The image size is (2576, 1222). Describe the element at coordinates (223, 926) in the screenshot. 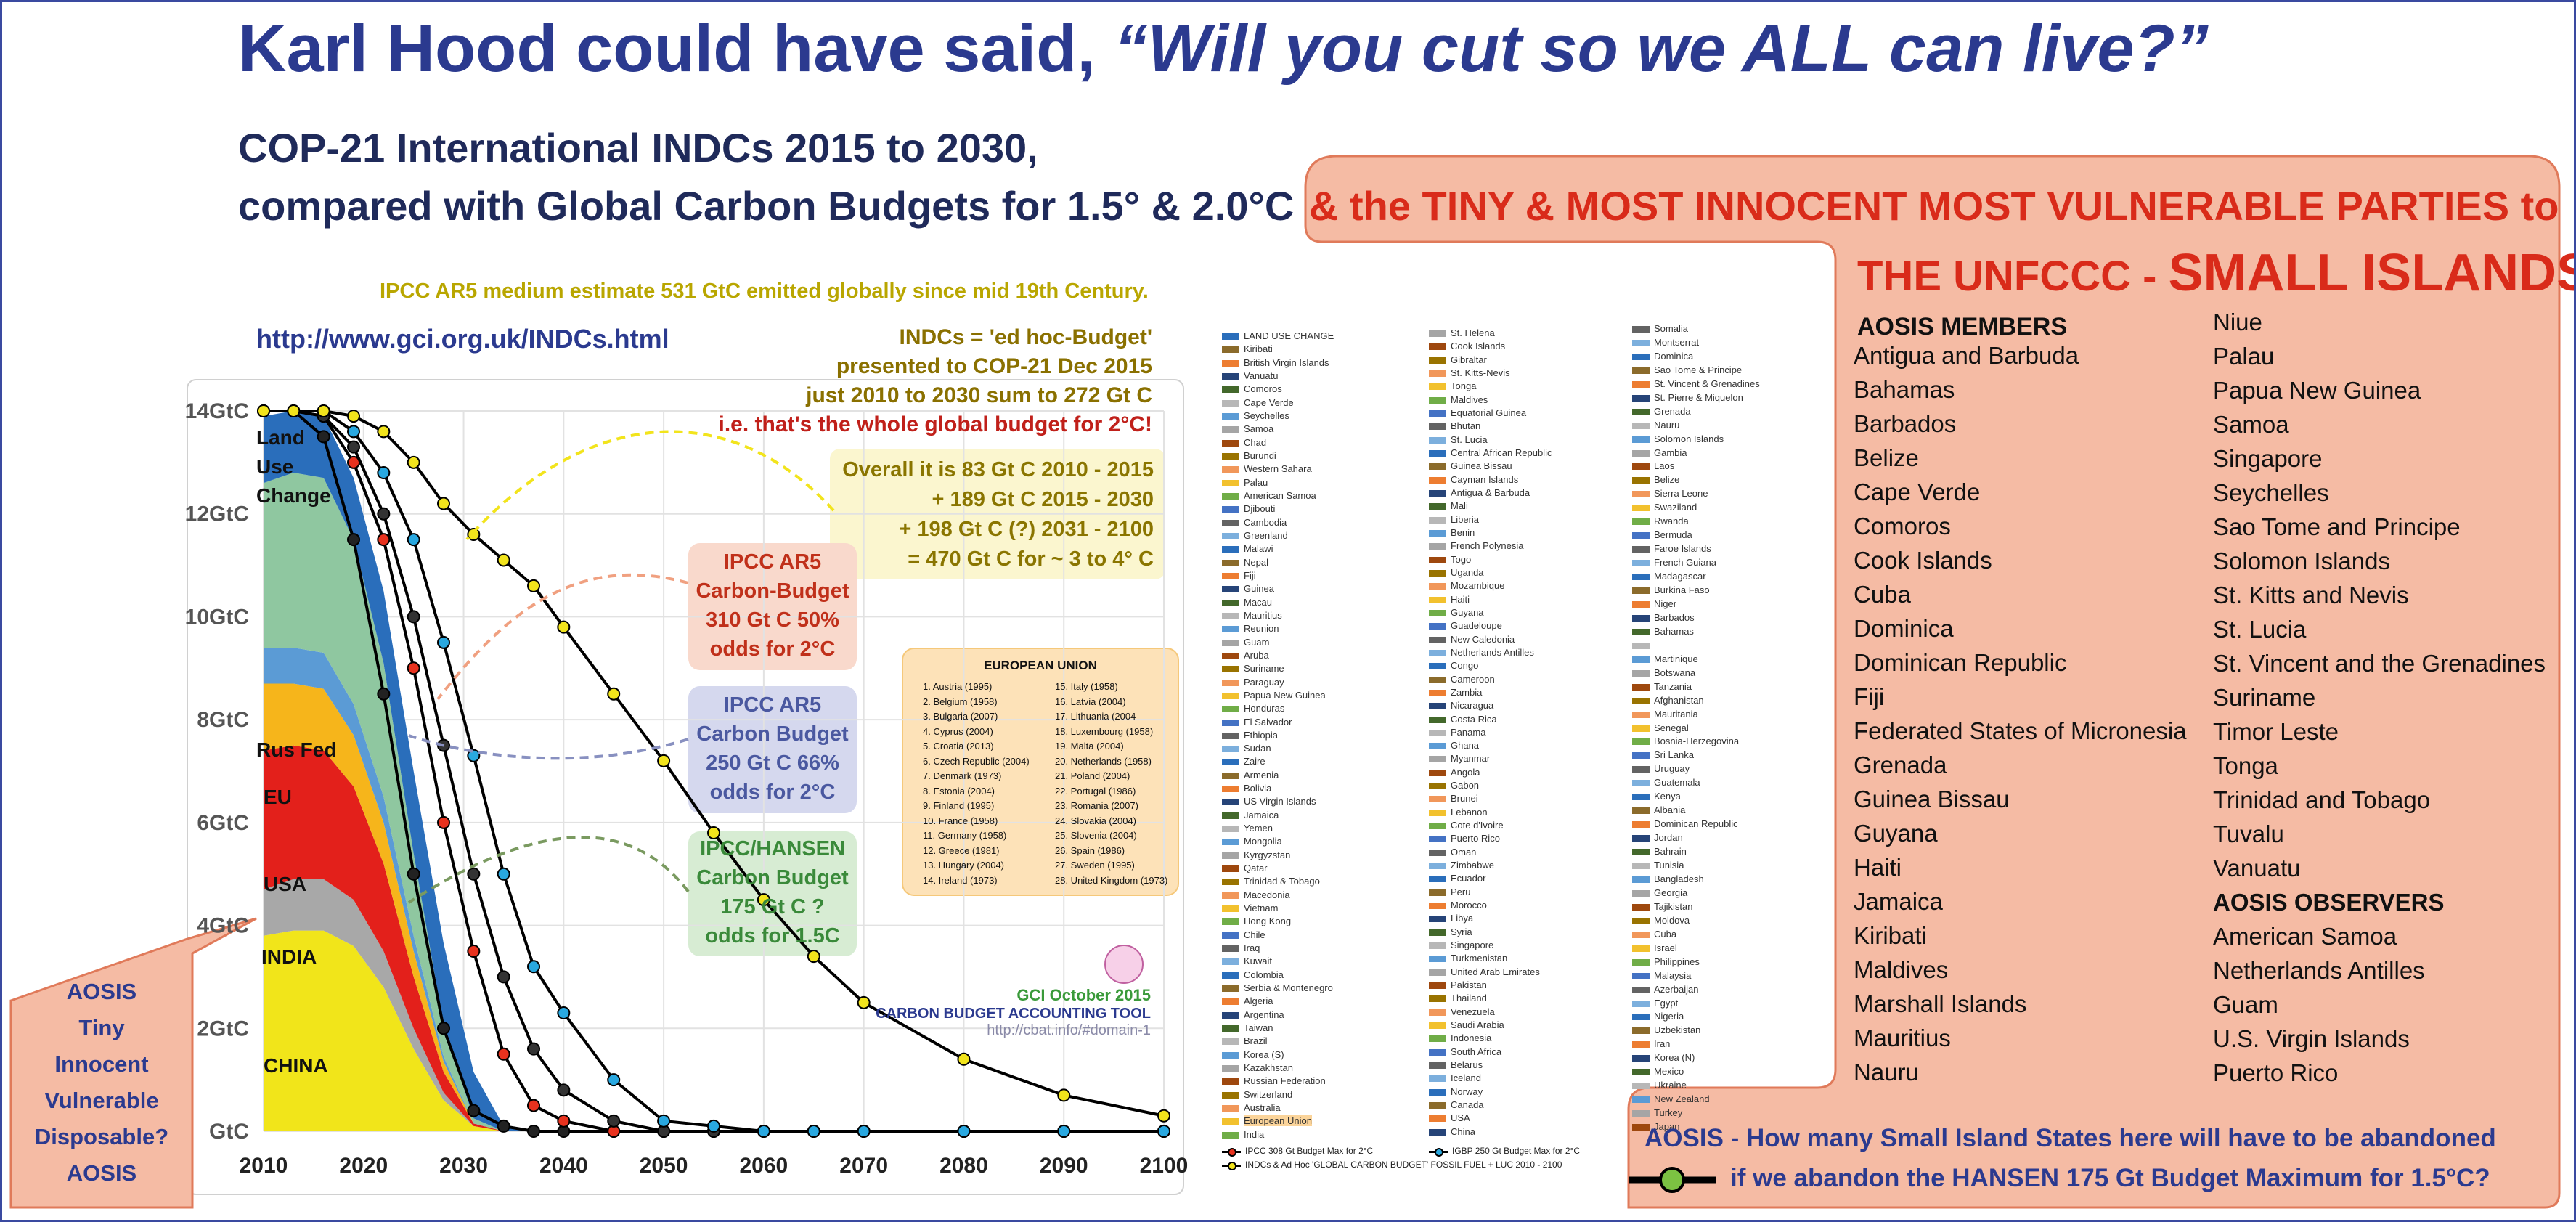

I see `y-tick-label: 4GtC` at that location.